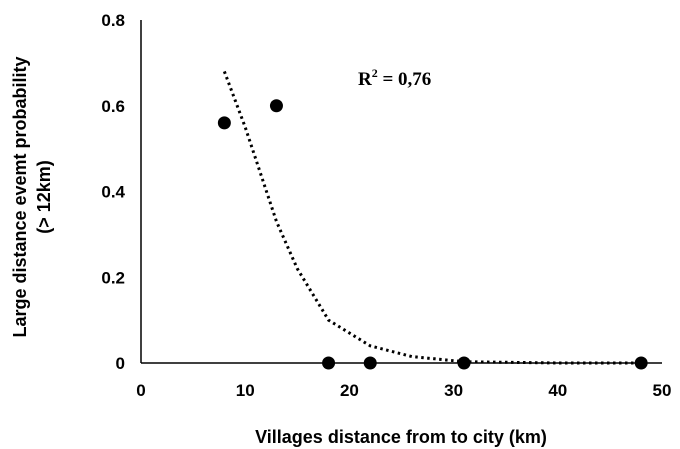 The width and height of the screenshot is (680, 449). Describe the element at coordinates (120, 363) in the screenshot. I see `y-tick-label: 0` at that location.